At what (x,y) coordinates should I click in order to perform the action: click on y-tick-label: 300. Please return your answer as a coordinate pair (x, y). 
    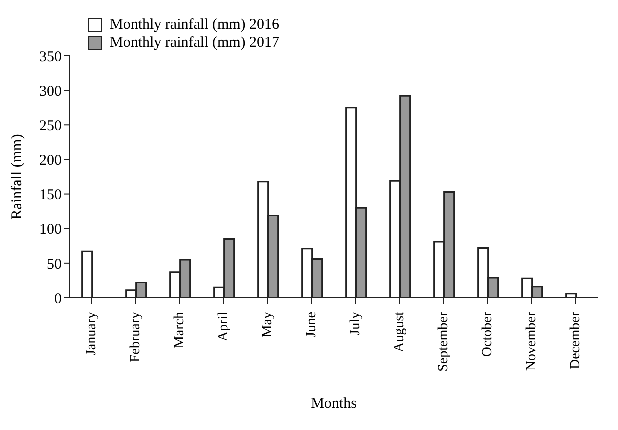
    Looking at the image, I should click on (51, 92).